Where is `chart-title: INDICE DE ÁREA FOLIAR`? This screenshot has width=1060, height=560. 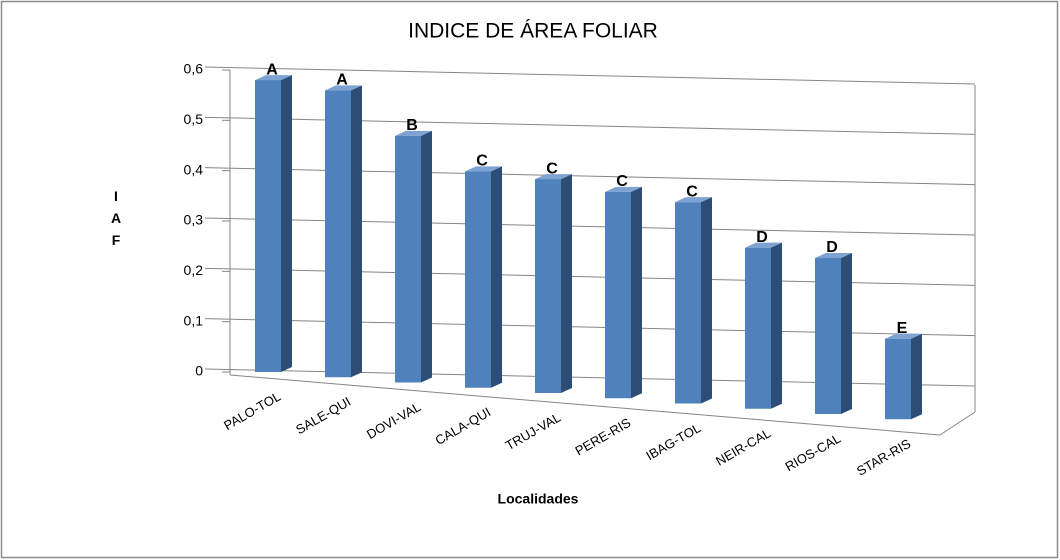 chart-title: INDICE DE ÁREA FOLIAR is located at coordinates (533, 31).